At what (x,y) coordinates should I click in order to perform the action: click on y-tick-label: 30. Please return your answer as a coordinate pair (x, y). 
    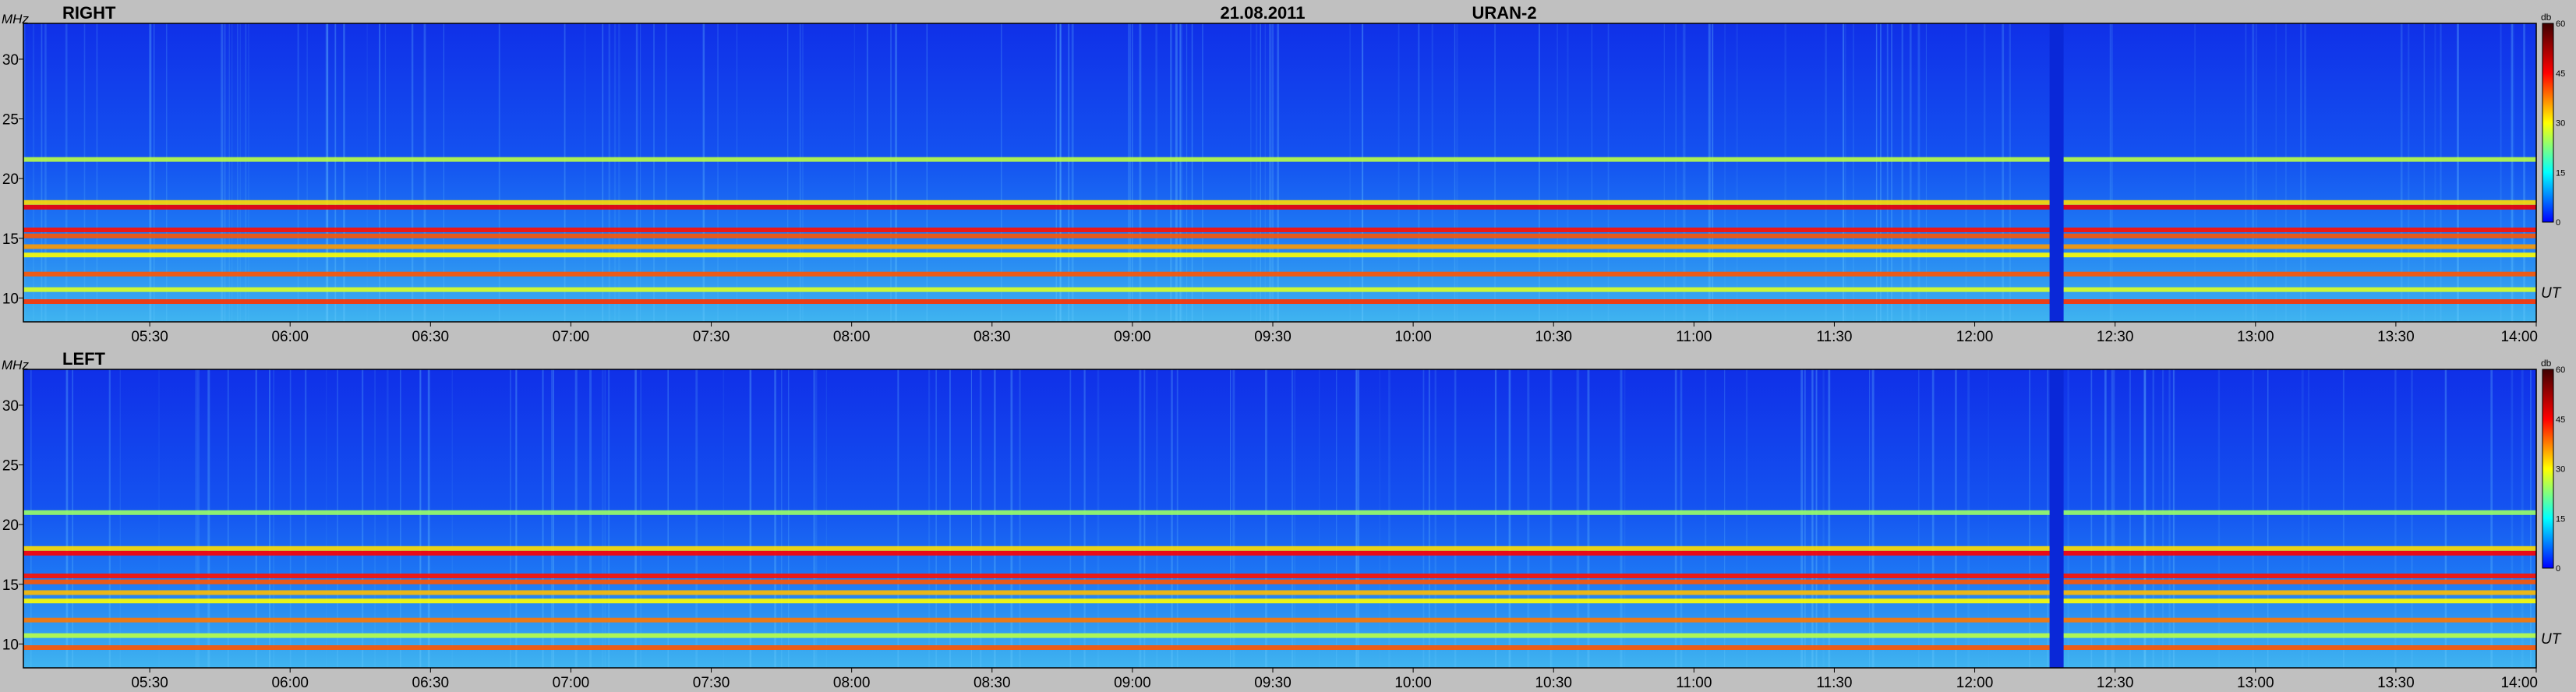
    Looking at the image, I should click on (10, 60).